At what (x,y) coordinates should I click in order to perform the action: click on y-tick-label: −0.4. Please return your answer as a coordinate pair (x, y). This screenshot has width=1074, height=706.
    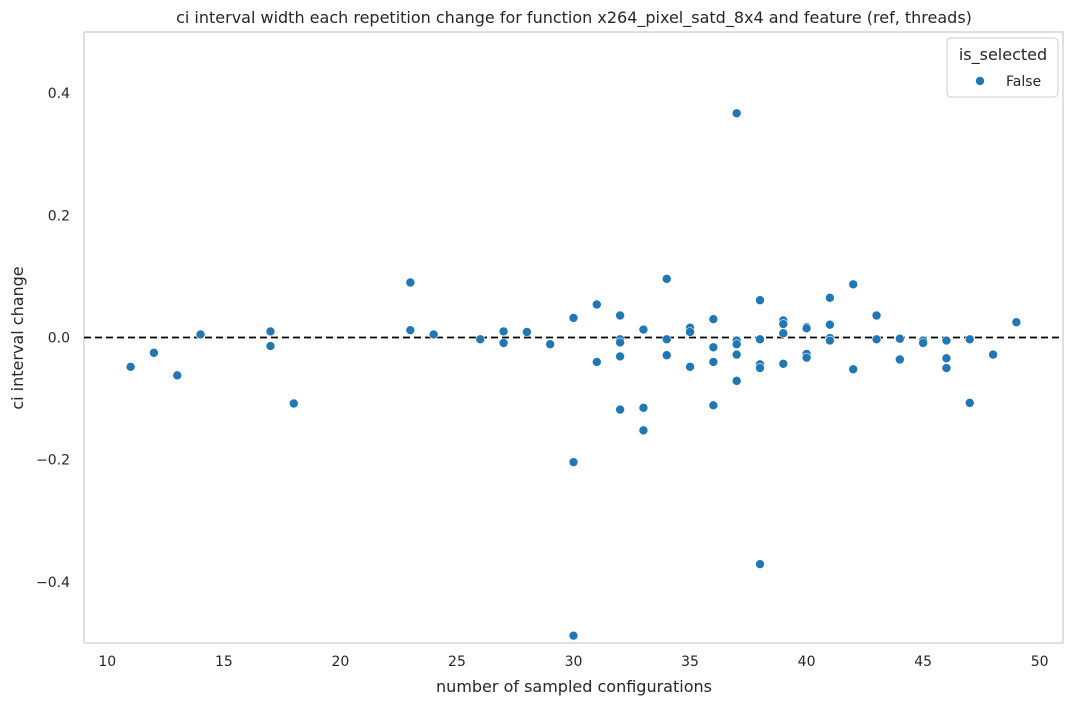
    Looking at the image, I should click on (53, 583).